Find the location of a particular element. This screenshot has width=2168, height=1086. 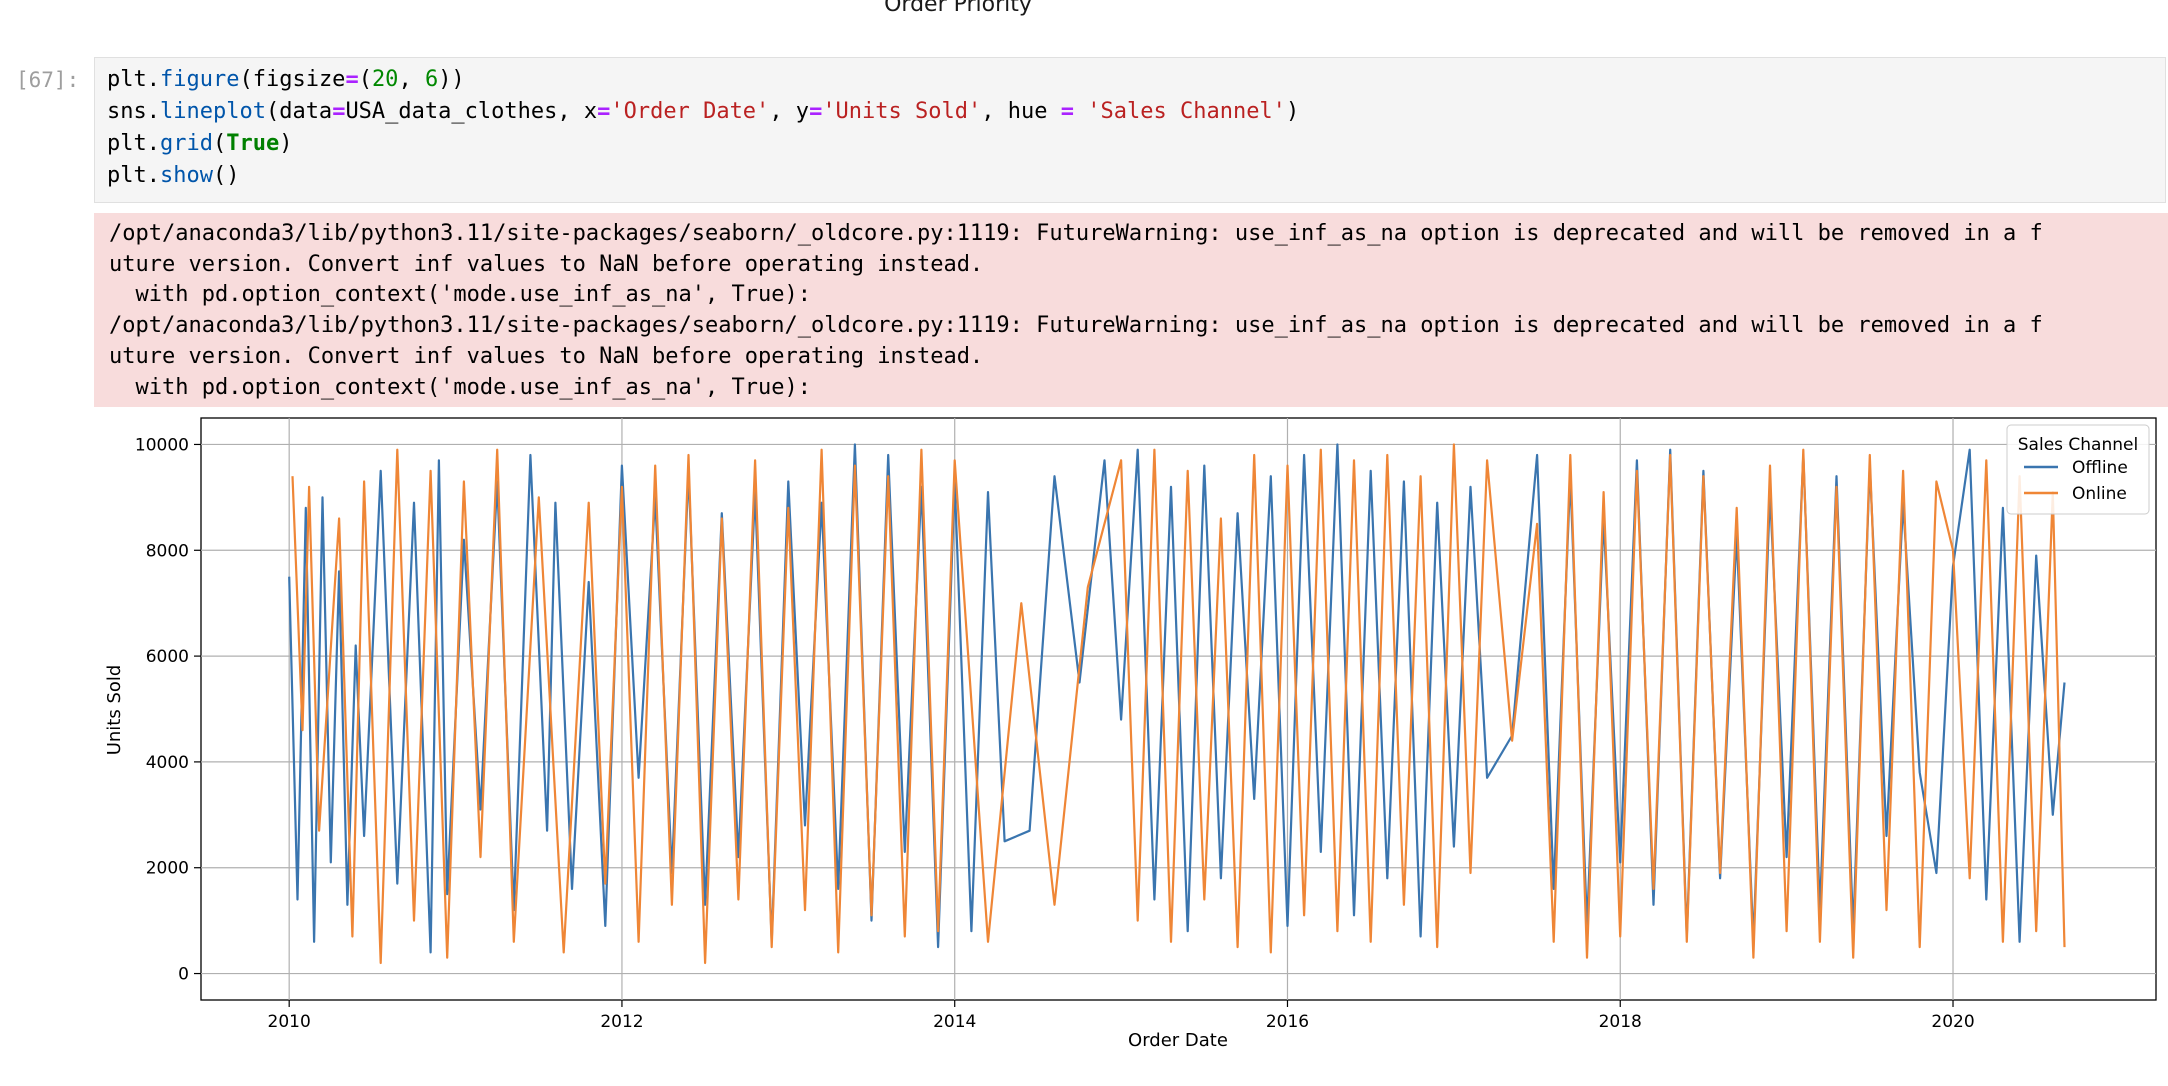

x-axis-ticks: 2010 2012 2014 2016 2018 2020 is located at coordinates (1121, 1016).